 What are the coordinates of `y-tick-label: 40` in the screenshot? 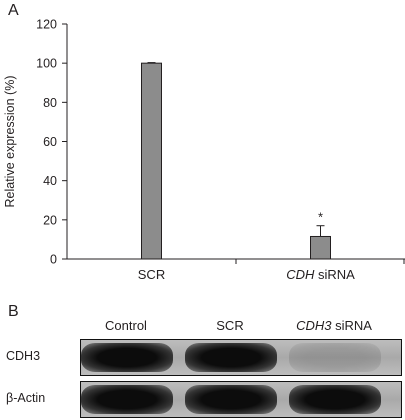 It's located at (50, 181).